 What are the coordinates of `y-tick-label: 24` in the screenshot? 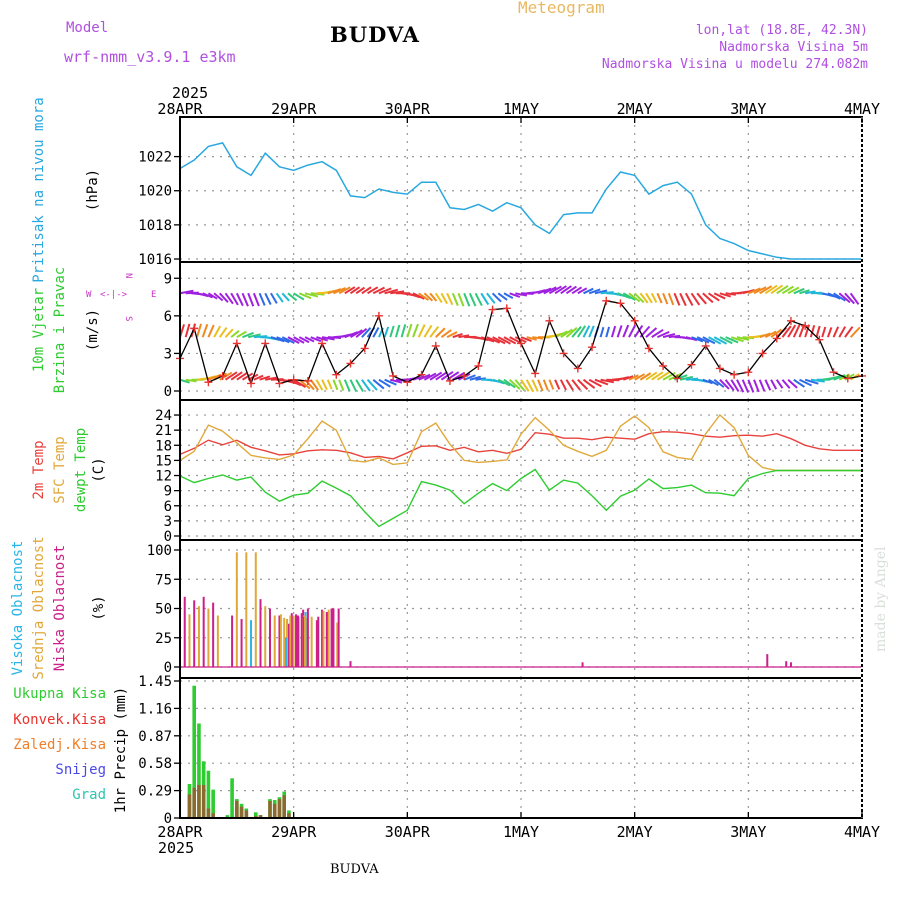 It's located at (163, 416).